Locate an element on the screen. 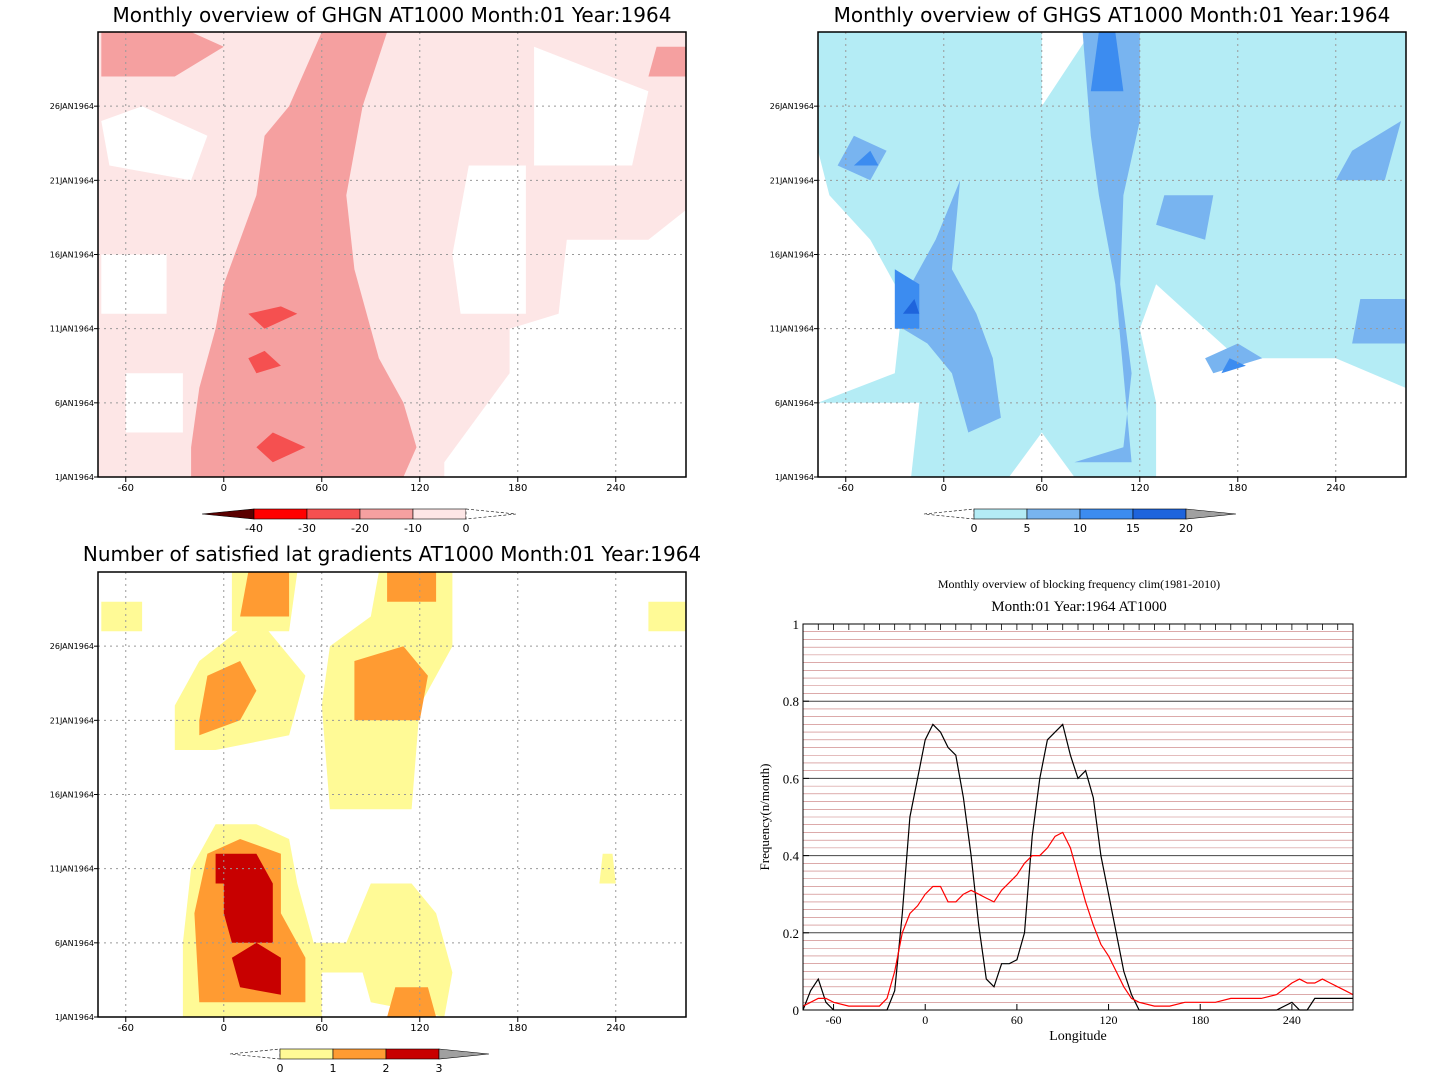  ghgs-x-tick-label: 60 is located at coordinates (1041, 488).